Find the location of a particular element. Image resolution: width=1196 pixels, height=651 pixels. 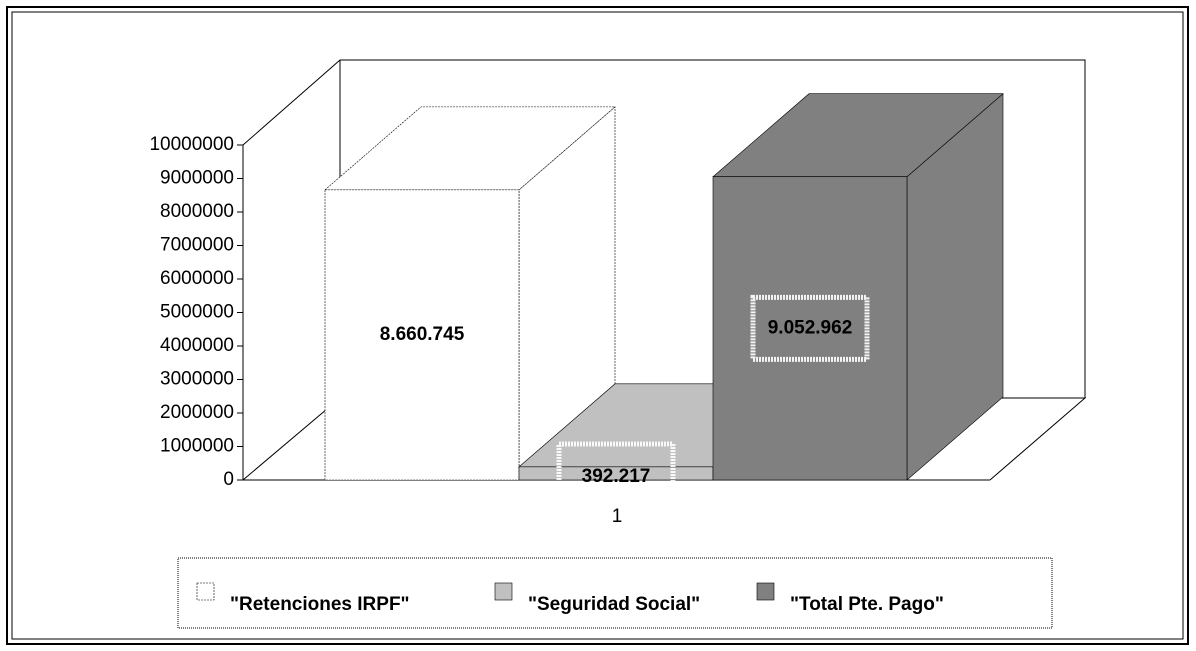

y-tick-label: 10000000 is located at coordinates (191, 144).